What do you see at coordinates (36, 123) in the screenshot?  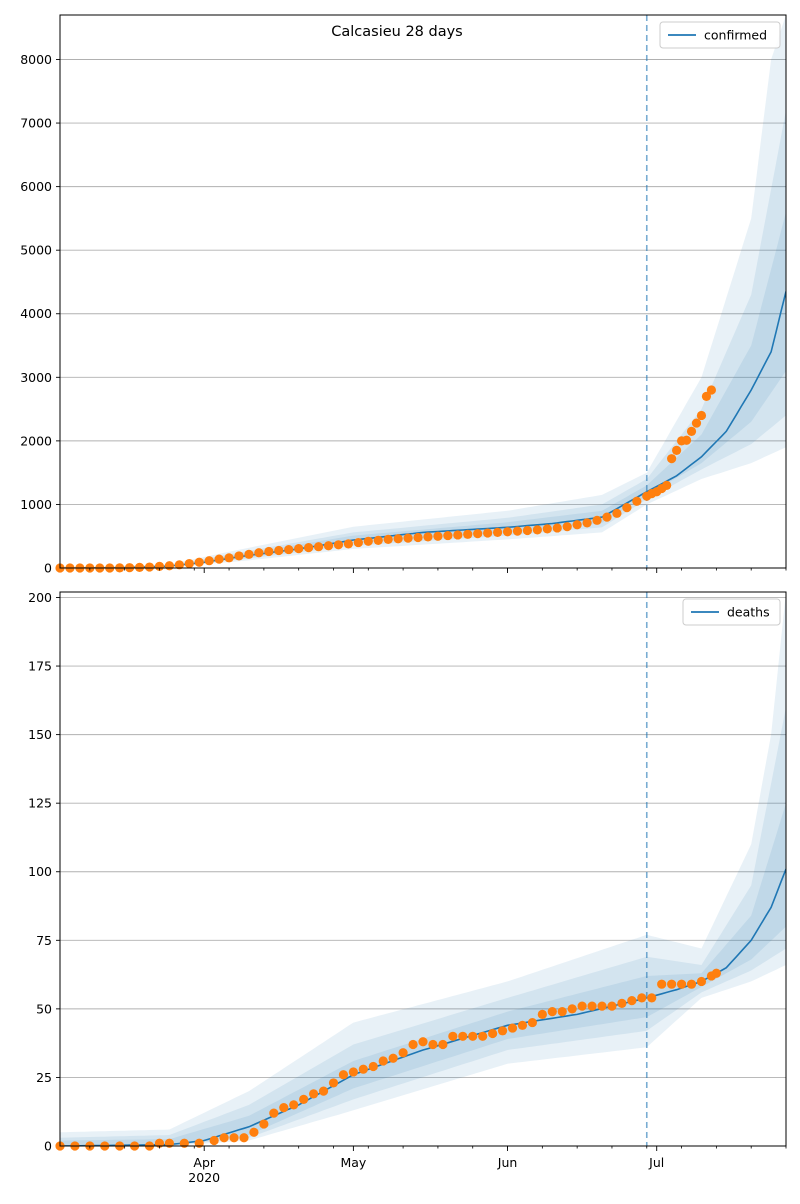 I see `y-tick-label: 7000` at bounding box center [36, 123].